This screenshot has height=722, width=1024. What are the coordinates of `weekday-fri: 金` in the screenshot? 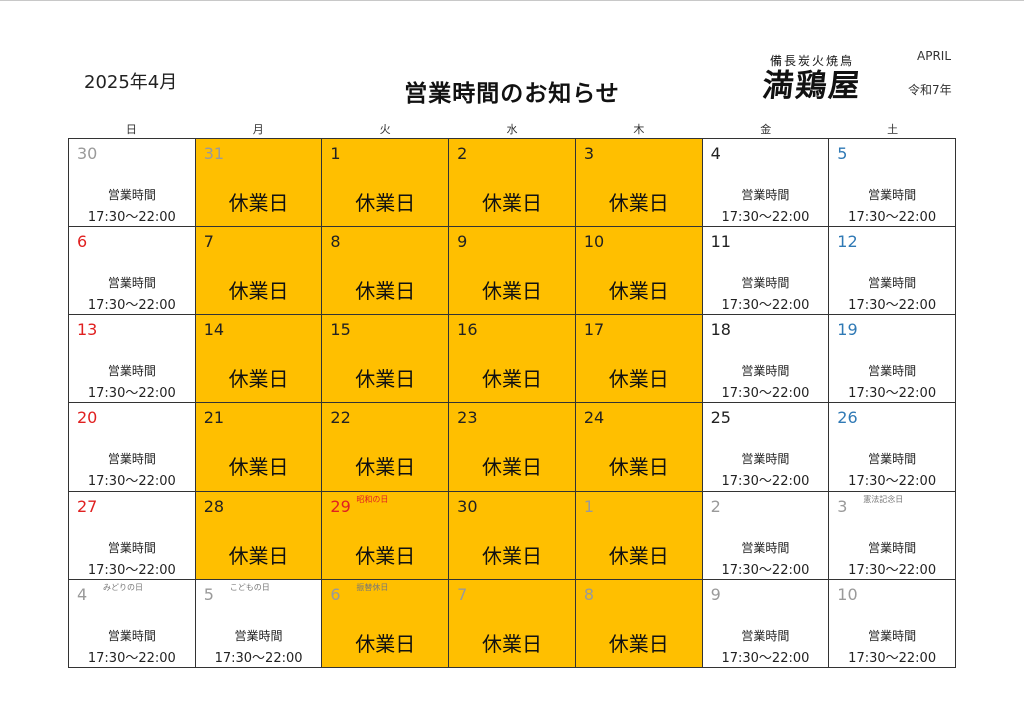 It's located at (766, 129).